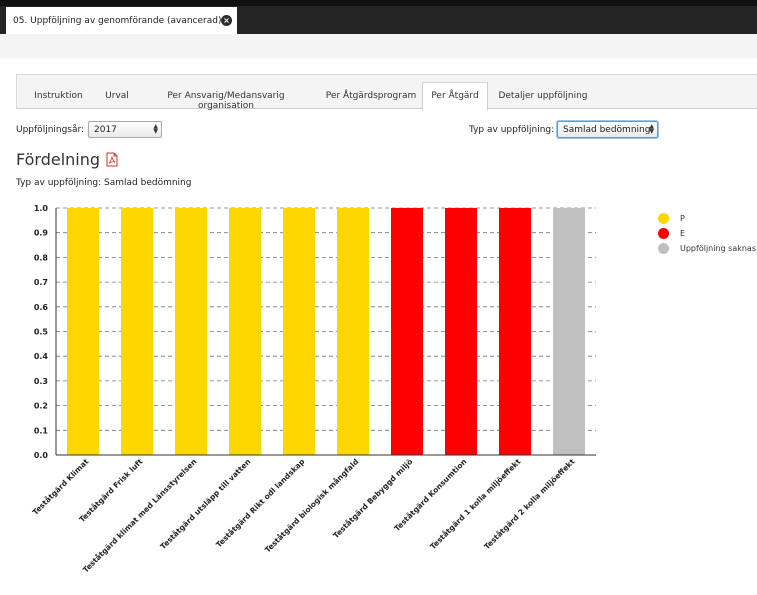  I want to click on x-tick-label: Teståtgärd Rikt odl landskap, so click(260, 503).